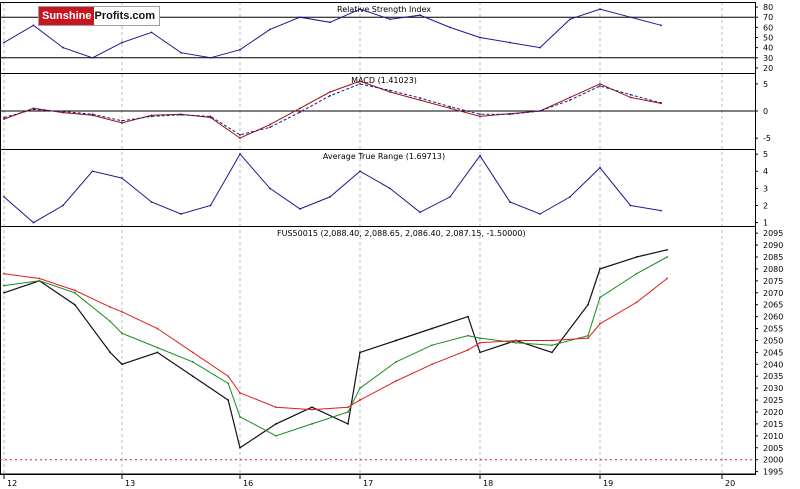 The image size is (800, 489). I want to click on x-tick-label: 12, so click(12, 483).